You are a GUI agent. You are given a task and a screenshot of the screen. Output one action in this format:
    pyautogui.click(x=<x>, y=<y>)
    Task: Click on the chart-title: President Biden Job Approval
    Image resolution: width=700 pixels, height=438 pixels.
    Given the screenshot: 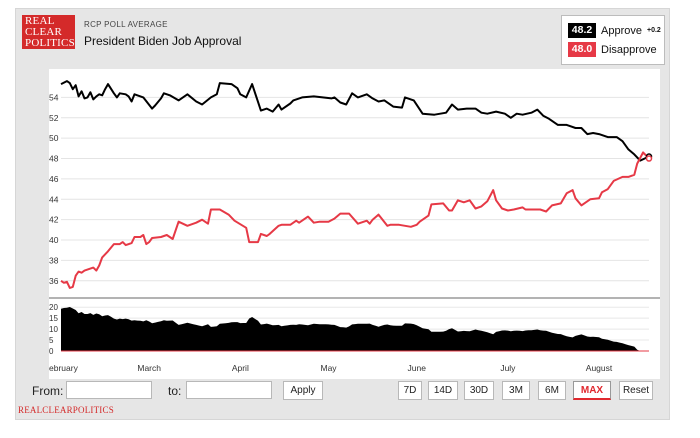 What is the action you would take?
    pyautogui.click(x=163, y=41)
    